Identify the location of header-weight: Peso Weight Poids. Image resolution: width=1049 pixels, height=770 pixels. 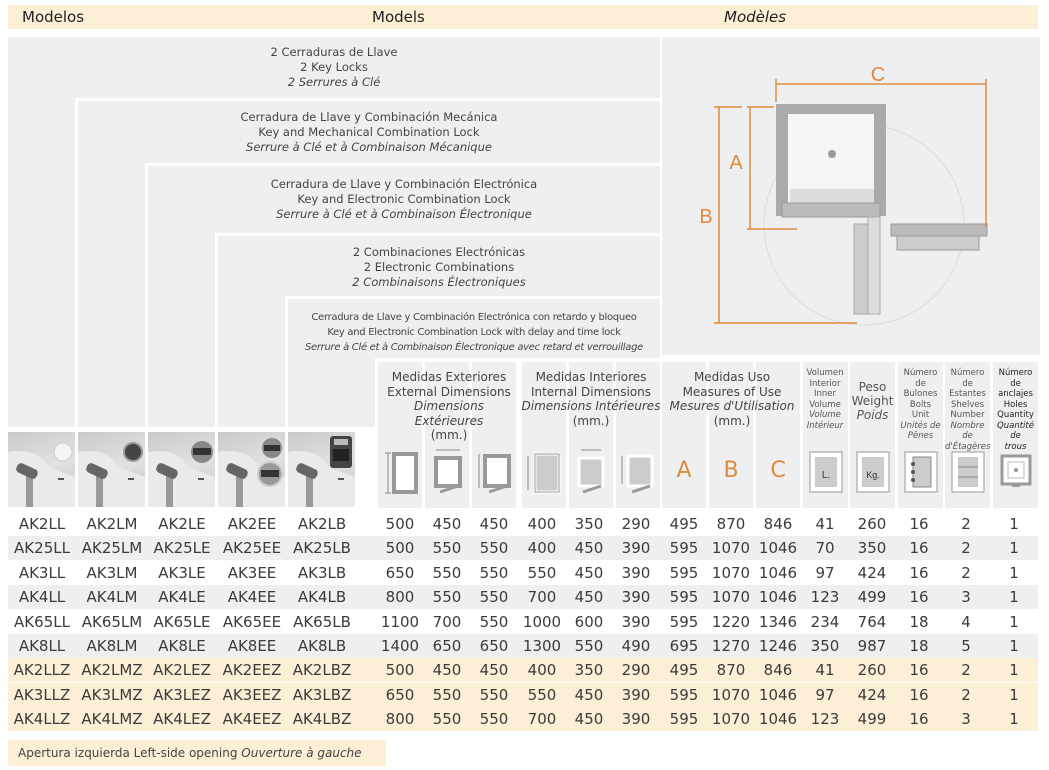
(872, 401).